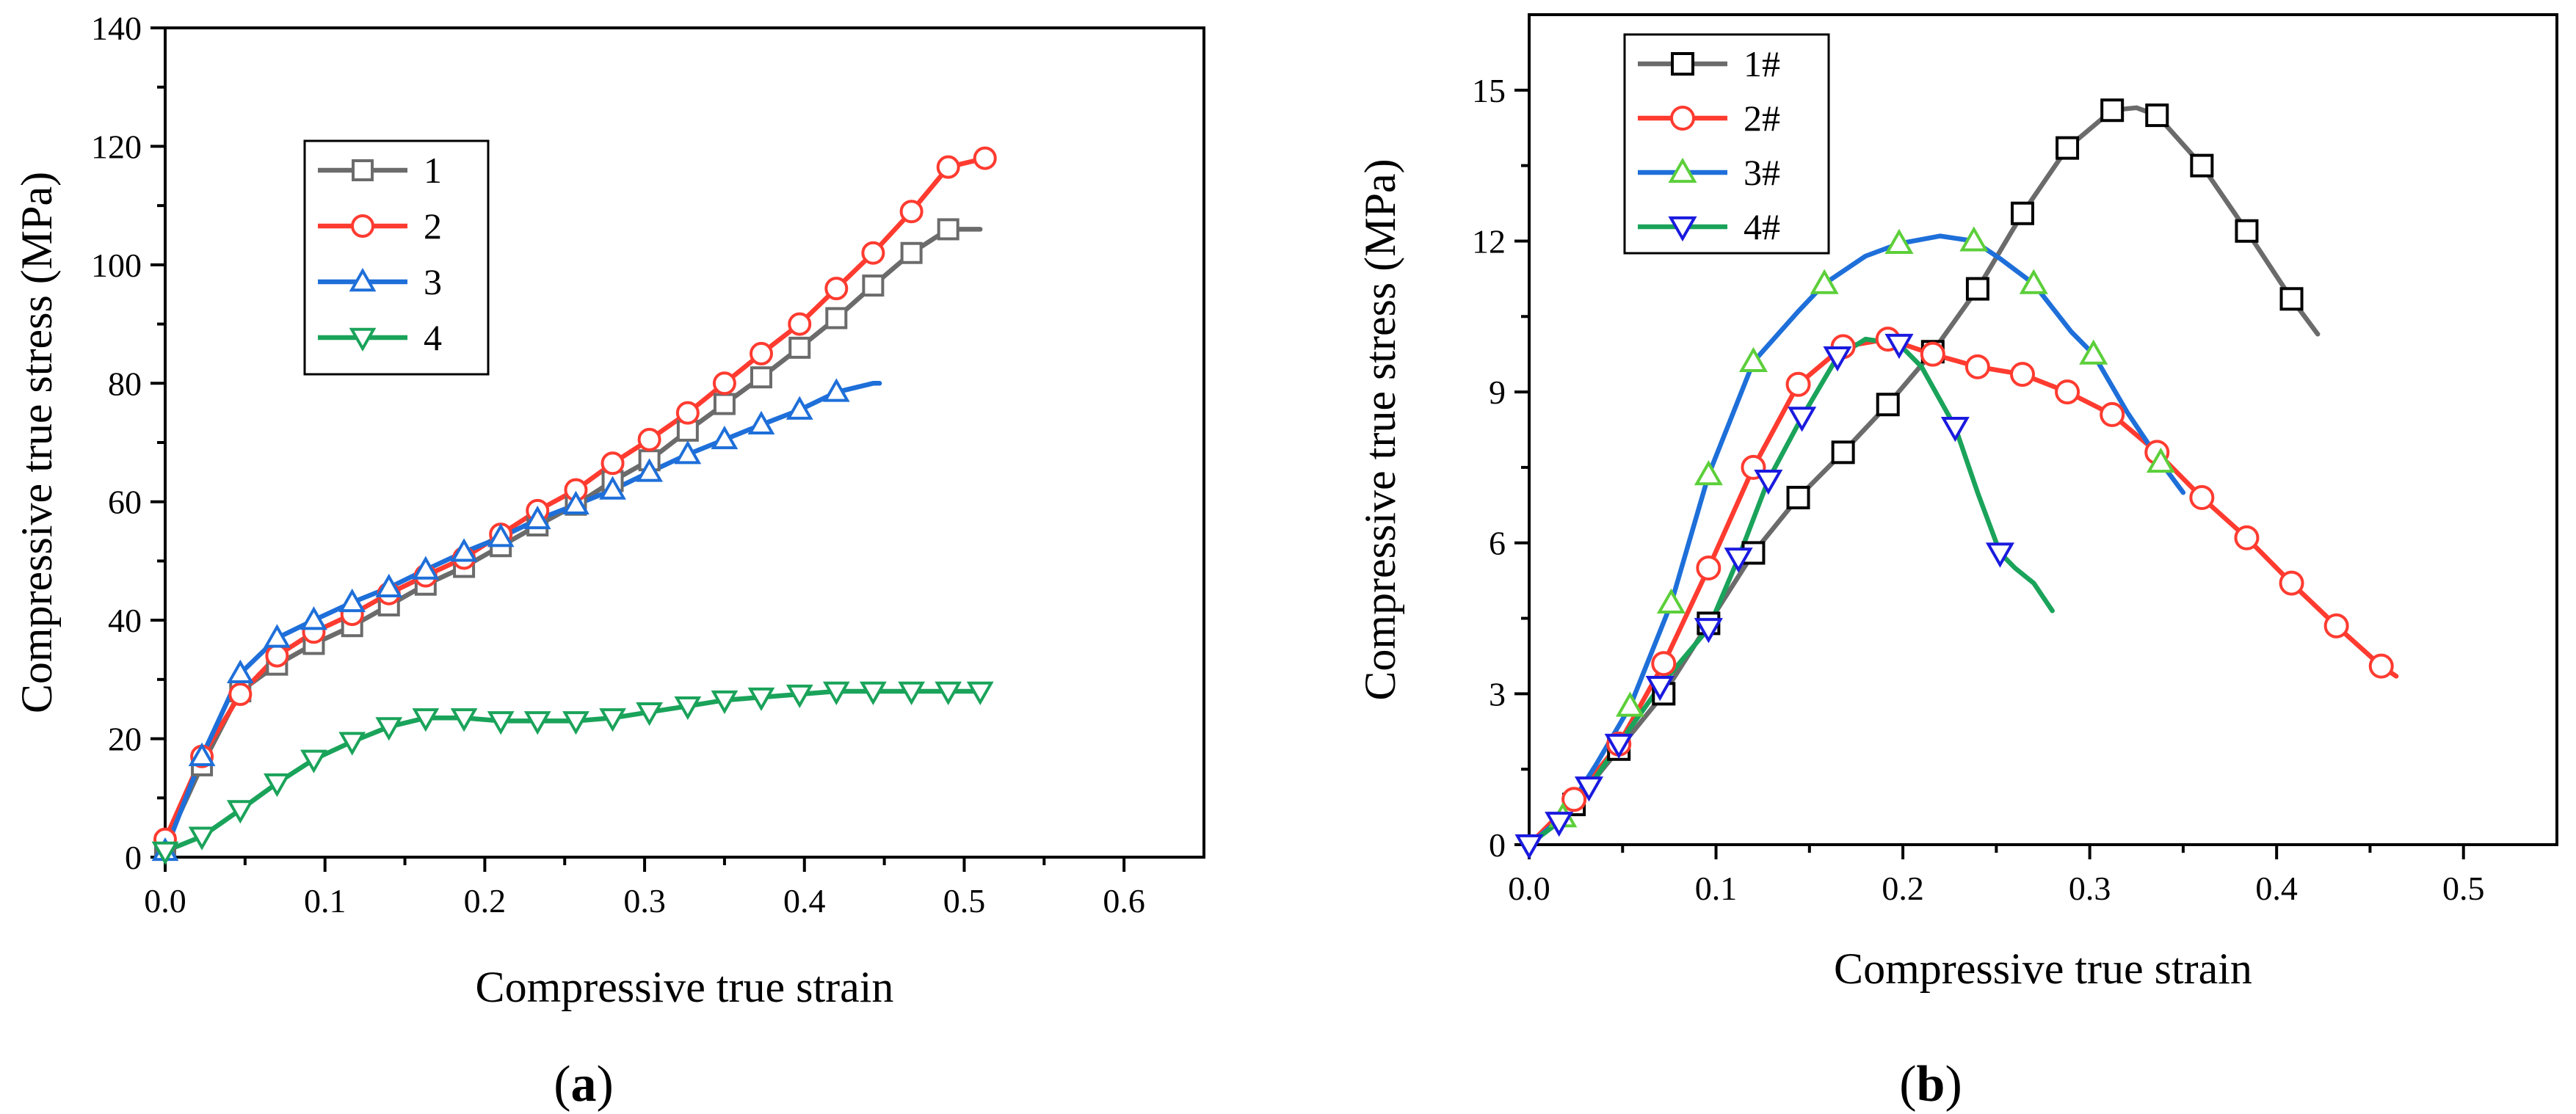 This screenshot has height=1114, width=2576. Describe the element at coordinates (1931, 1084) in the screenshot. I see `panel-label: (b)` at that location.